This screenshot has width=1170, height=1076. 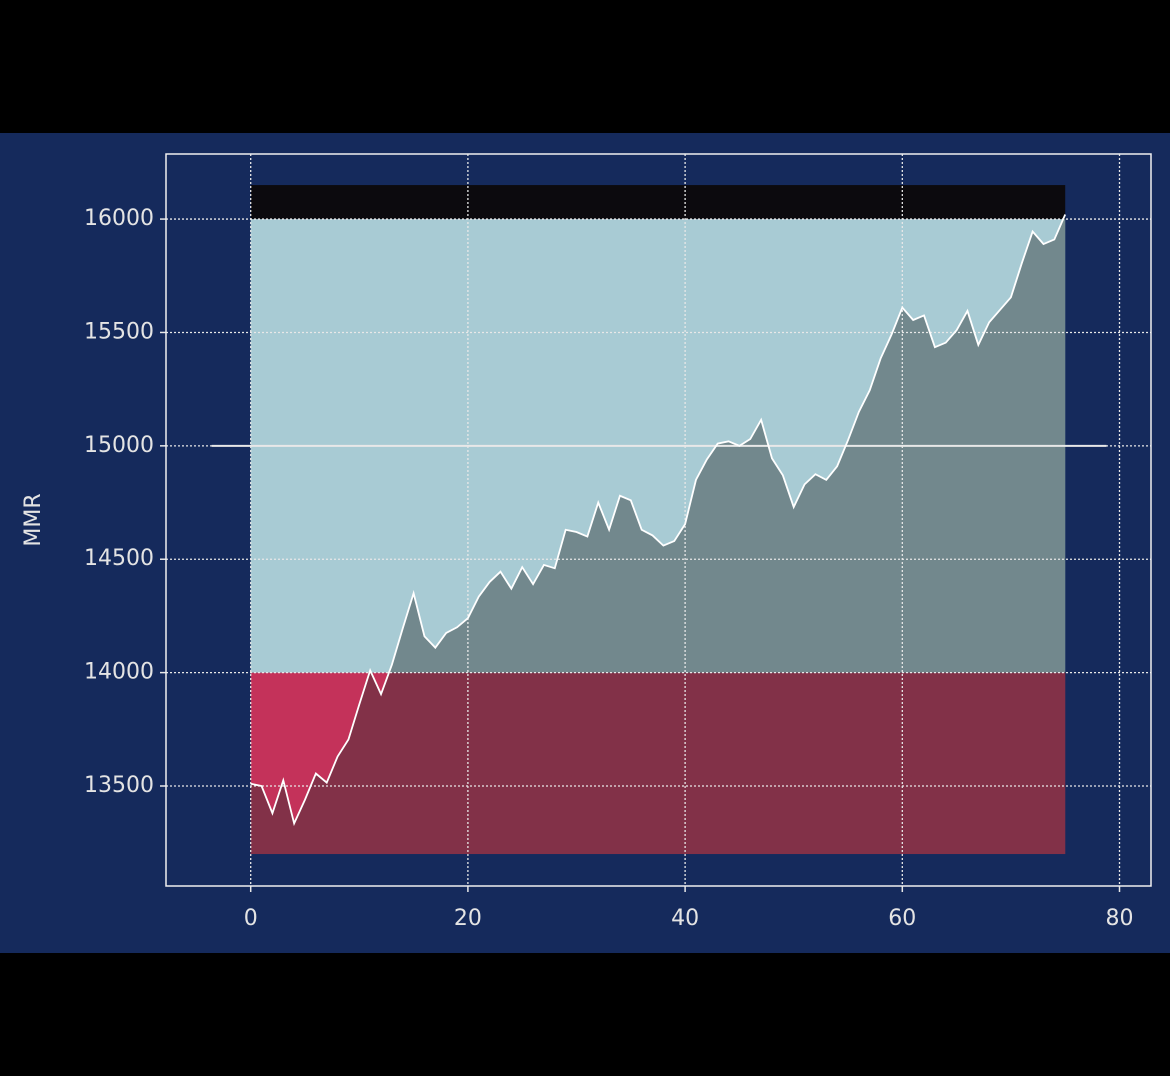 I want to click on x-tick-label: 20, so click(x=468, y=918).